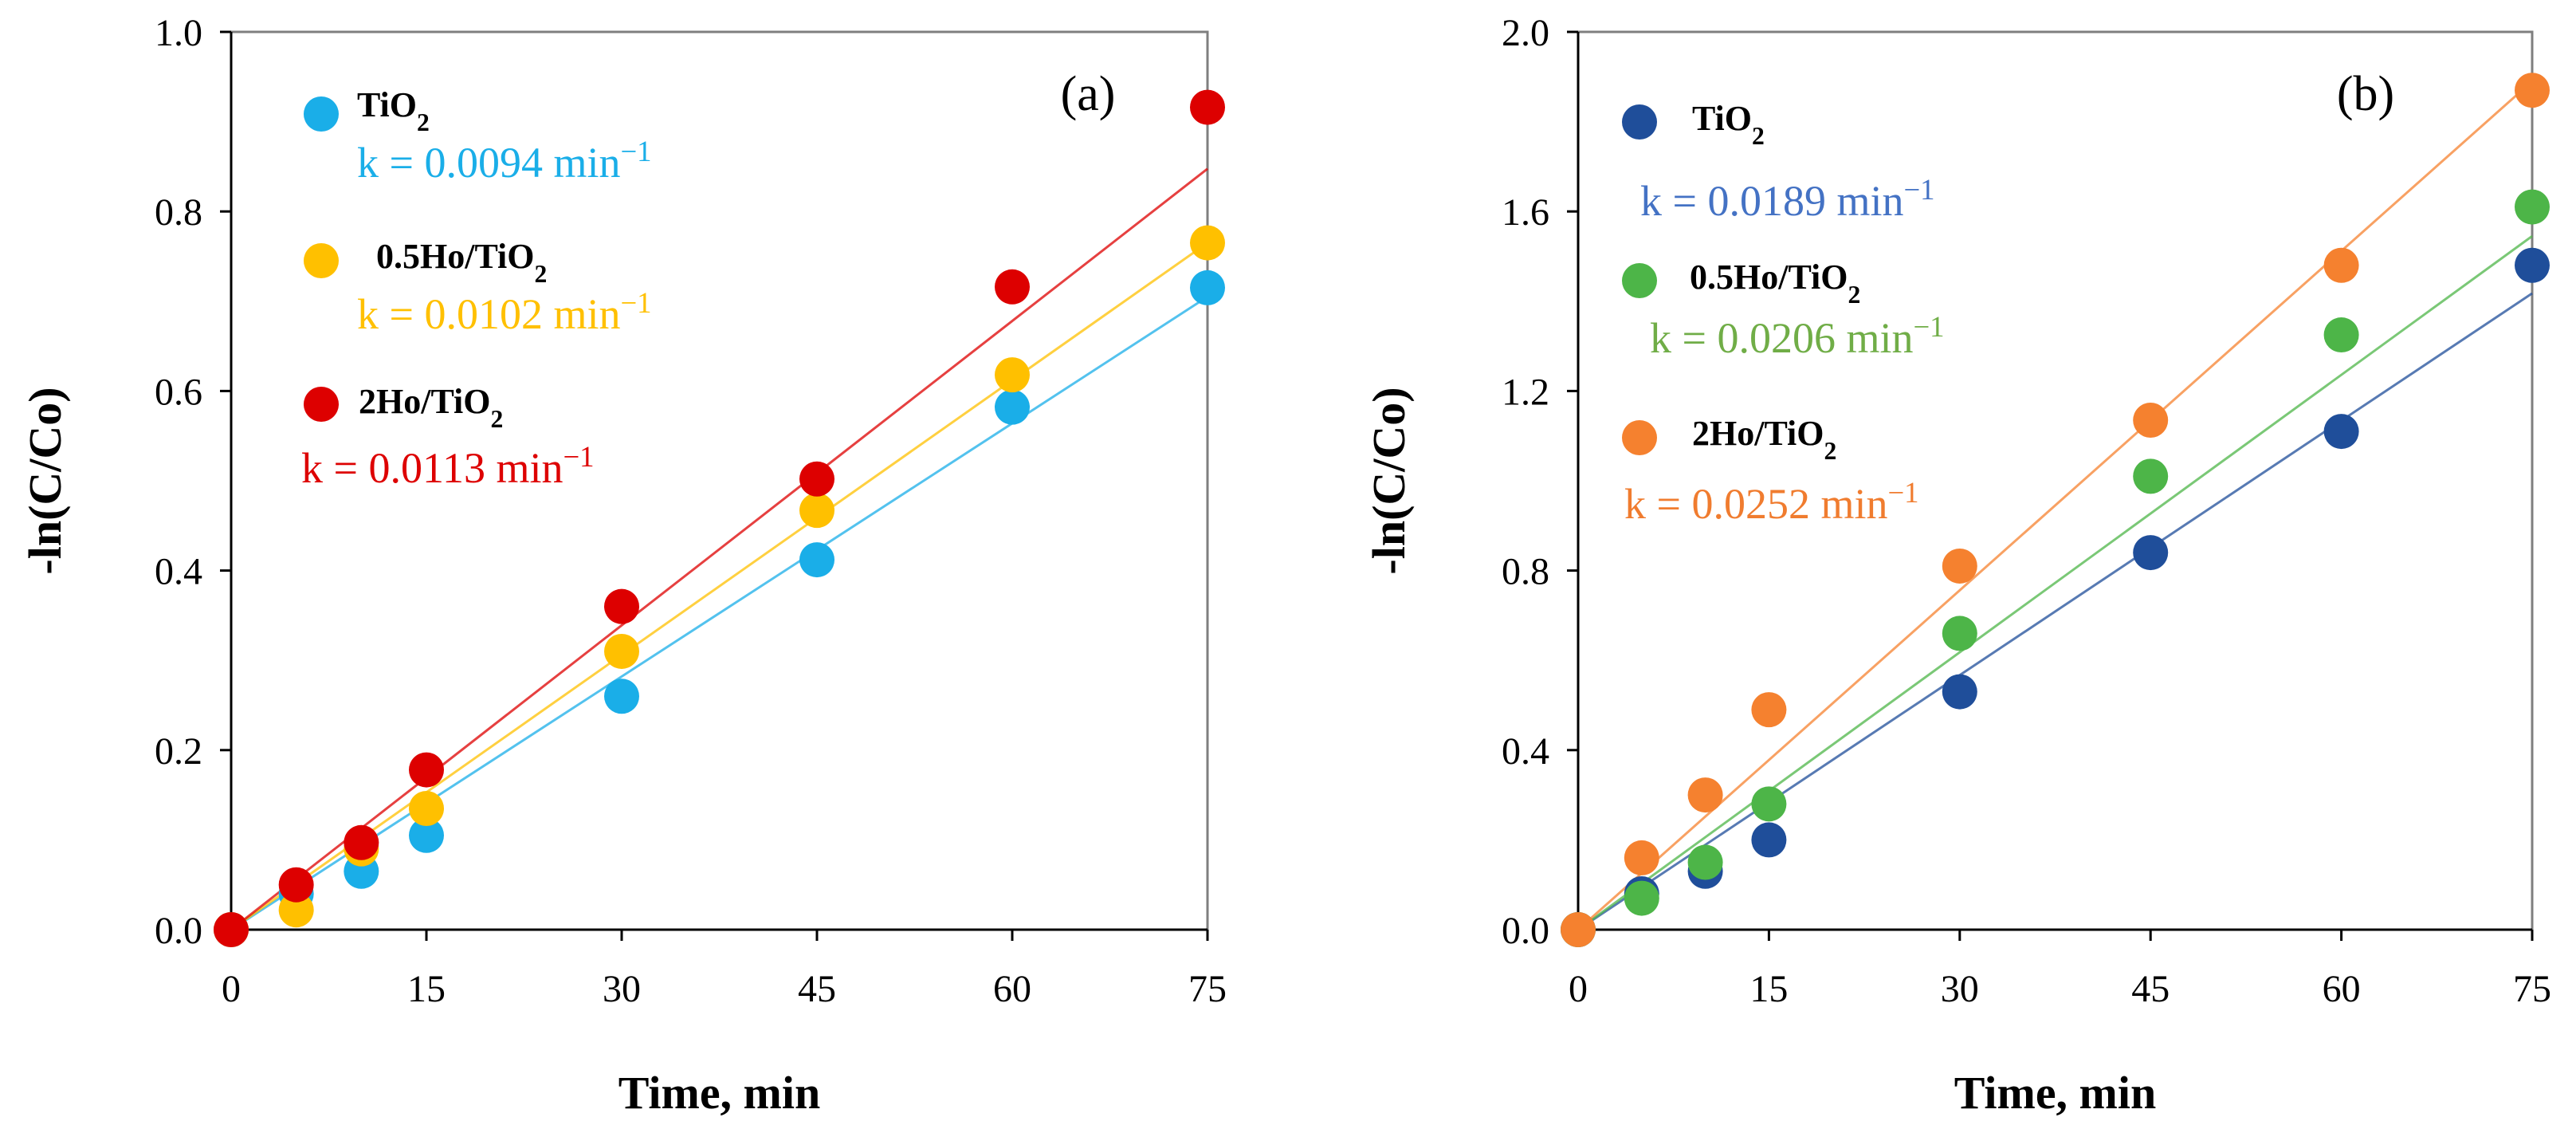  Describe the element at coordinates (387, 105) in the screenshot. I see `legend-label-series-0-main: TiO` at that location.